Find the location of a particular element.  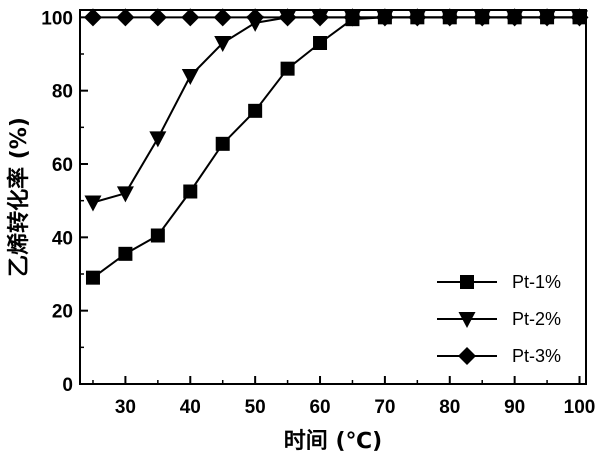

y-tick-label: 60 is located at coordinates (62, 165).